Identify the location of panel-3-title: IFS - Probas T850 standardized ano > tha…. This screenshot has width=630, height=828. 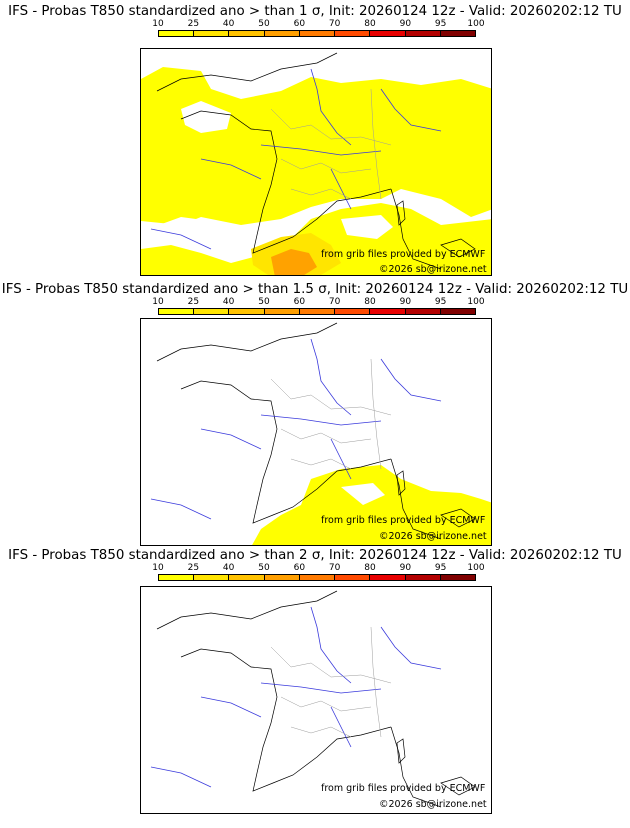
(315, 555).